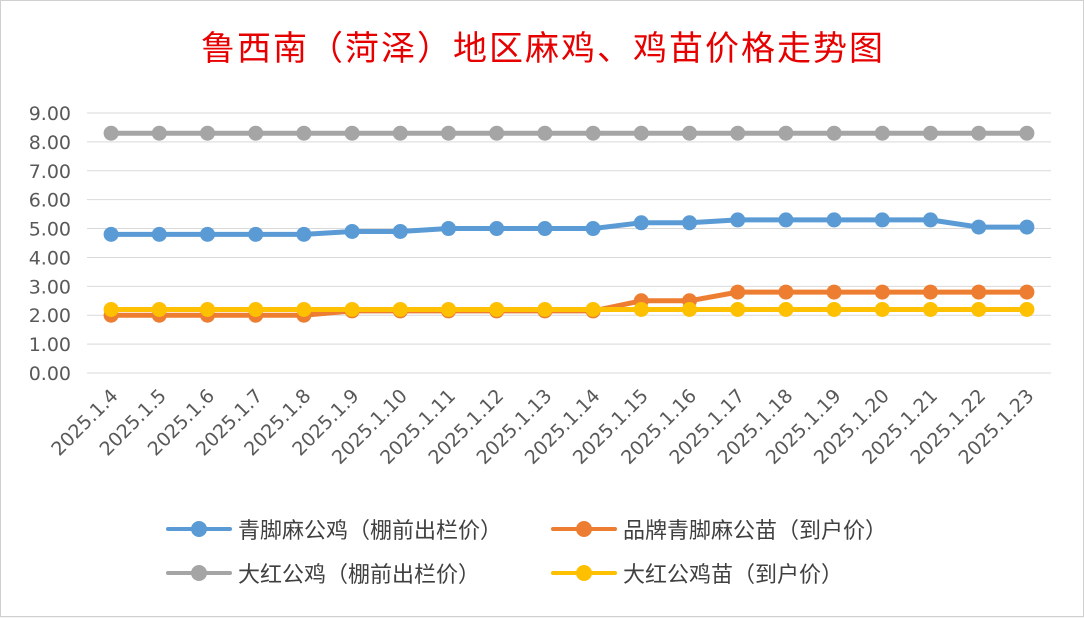 The image size is (1084, 618). What do you see at coordinates (50, 201) in the screenshot?
I see `y-tick-label: 6.00` at bounding box center [50, 201].